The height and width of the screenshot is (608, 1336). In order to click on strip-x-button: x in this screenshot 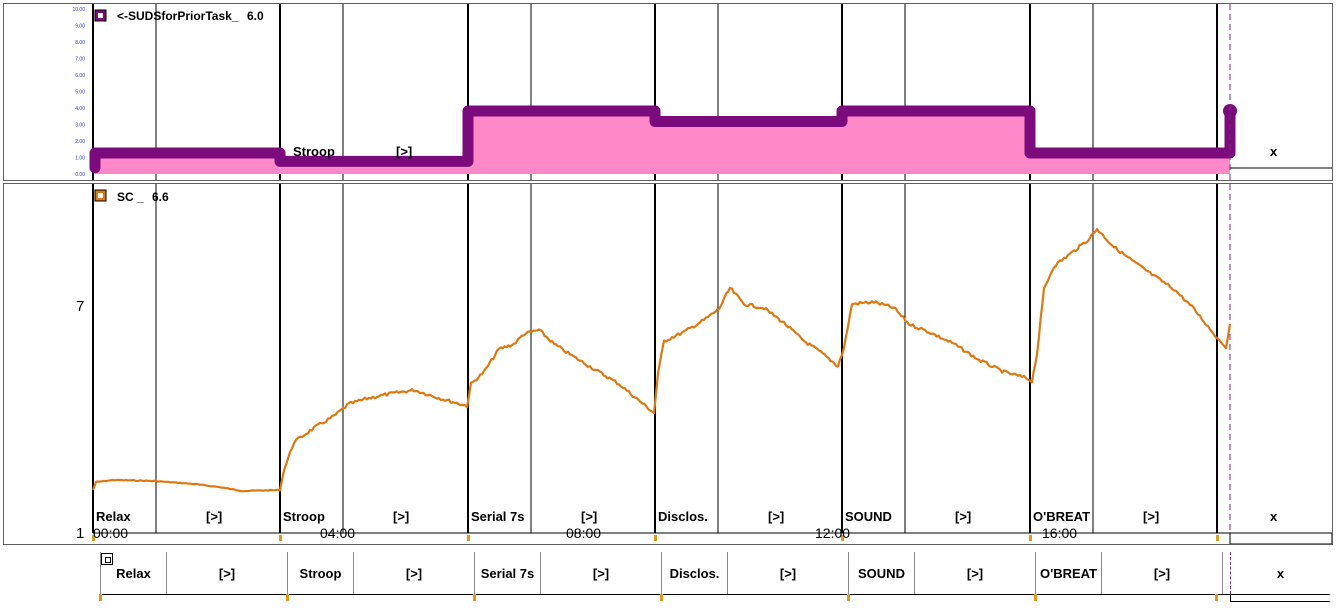, I will do `click(1280, 573)`.